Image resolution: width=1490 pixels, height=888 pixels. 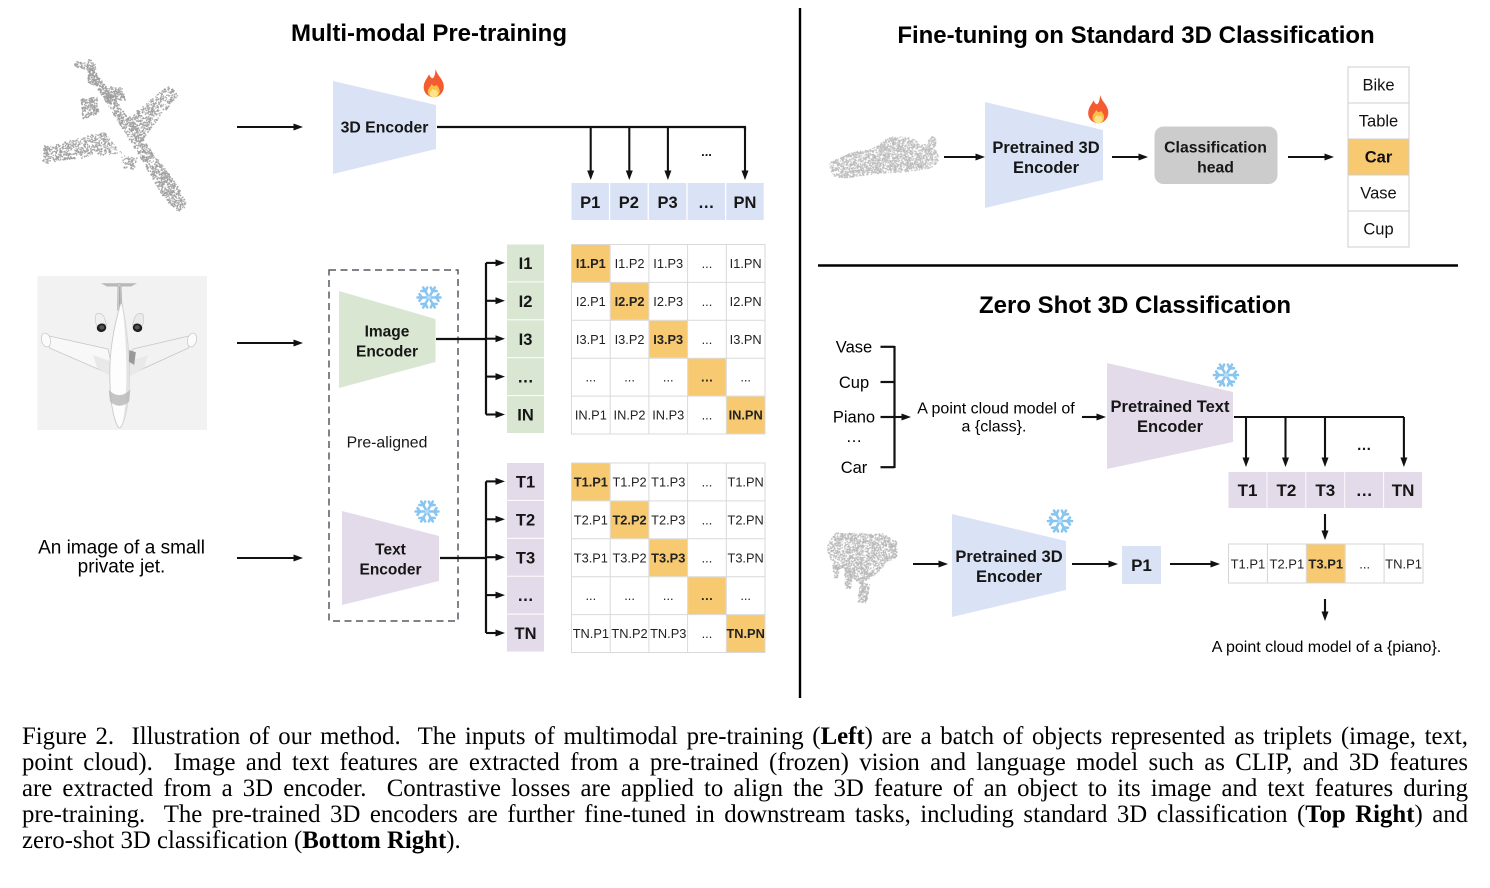 I want to click on svg-text: I1.P2, so click(x=630, y=263).